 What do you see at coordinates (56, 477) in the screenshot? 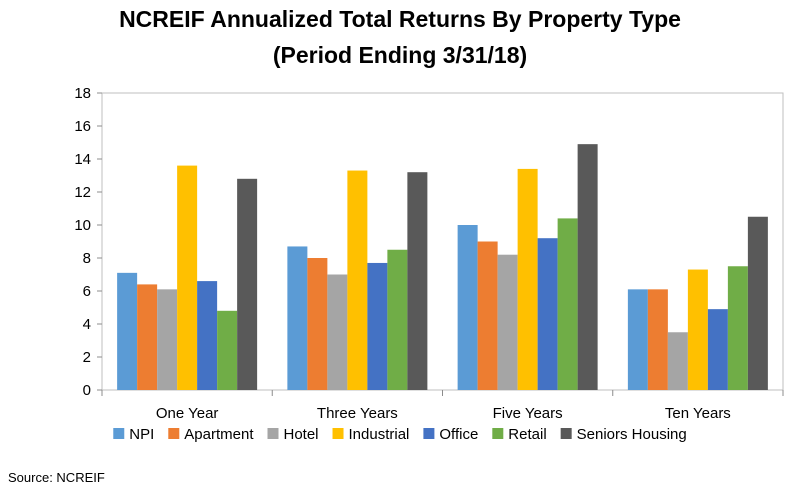
I see `source-note: Source: NCREIF` at bounding box center [56, 477].